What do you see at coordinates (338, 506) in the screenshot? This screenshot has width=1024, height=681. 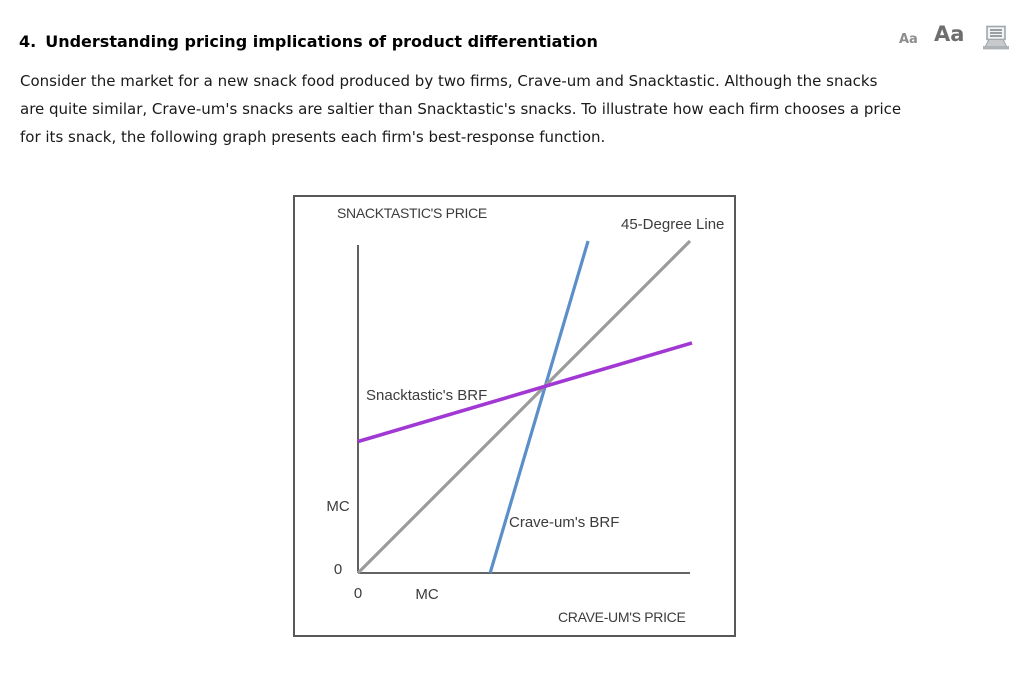 I see `y-axis-mc-label: MC` at bounding box center [338, 506].